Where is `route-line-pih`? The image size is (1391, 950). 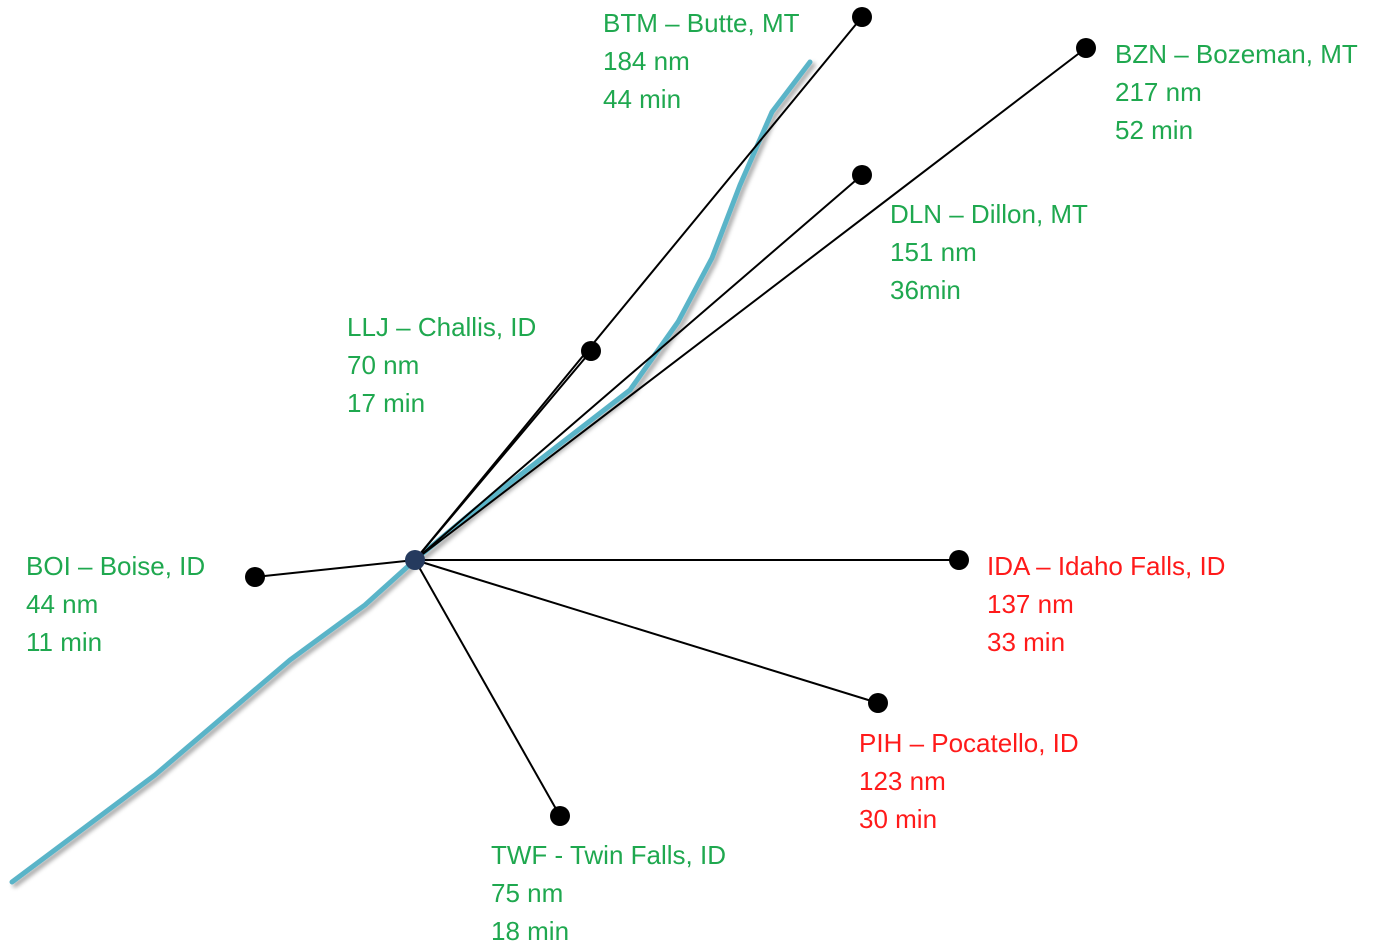
route-line-pih is located at coordinates (646, 631).